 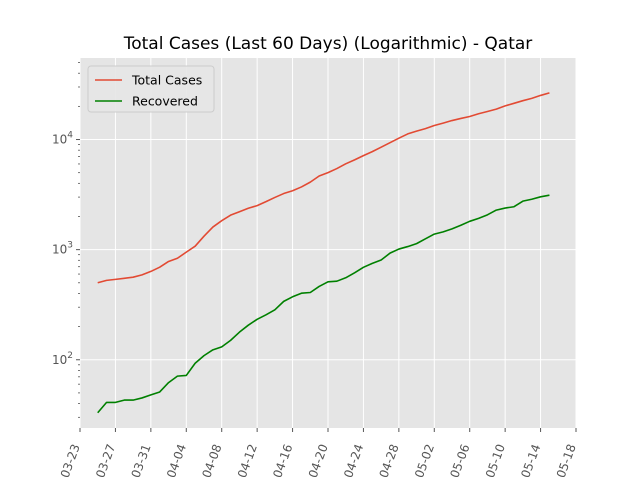 What do you see at coordinates (530, 461) in the screenshot?
I see `x-tick-label: 05-14` at bounding box center [530, 461].